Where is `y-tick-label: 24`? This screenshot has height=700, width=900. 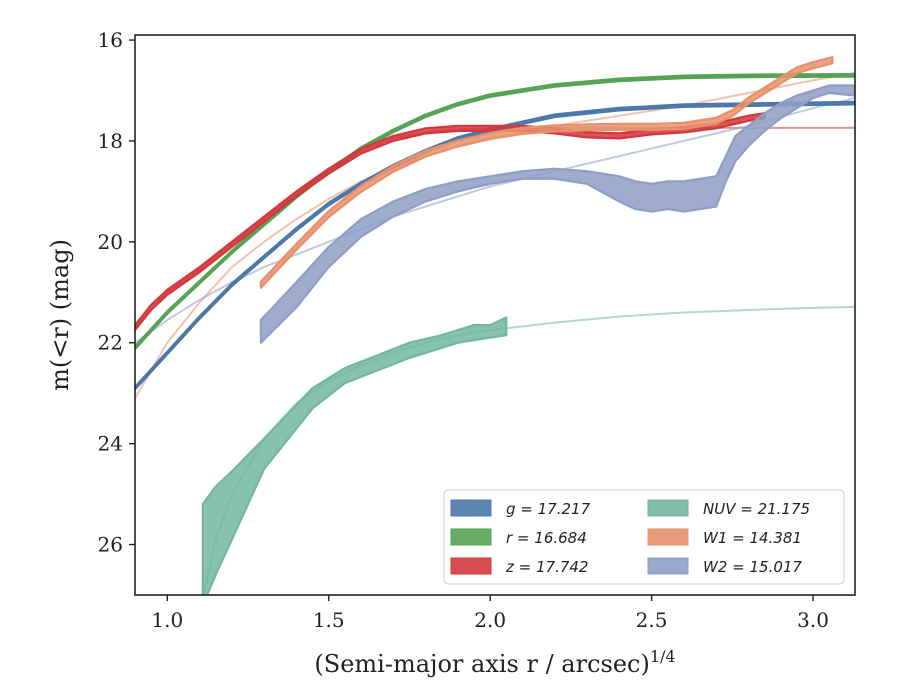
y-tick-label: 24 is located at coordinates (110, 444).